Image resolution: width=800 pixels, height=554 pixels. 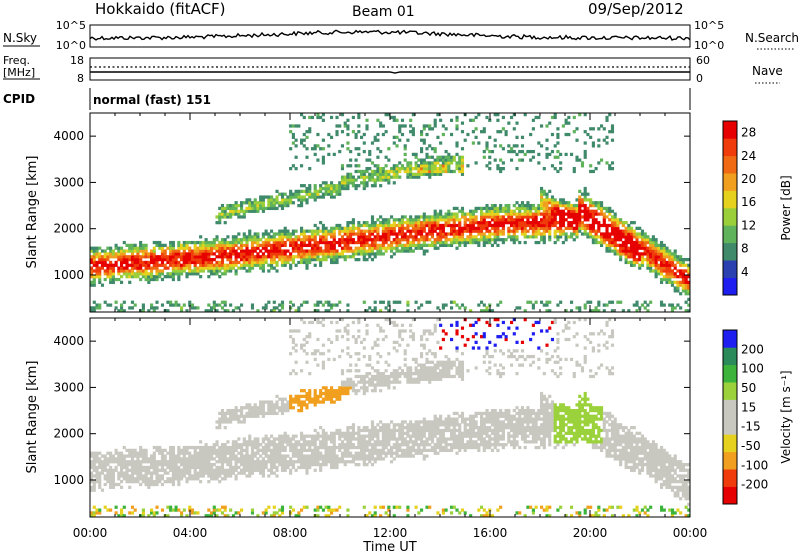 I want to click on colorbar-block, so click(x=730, y=130).